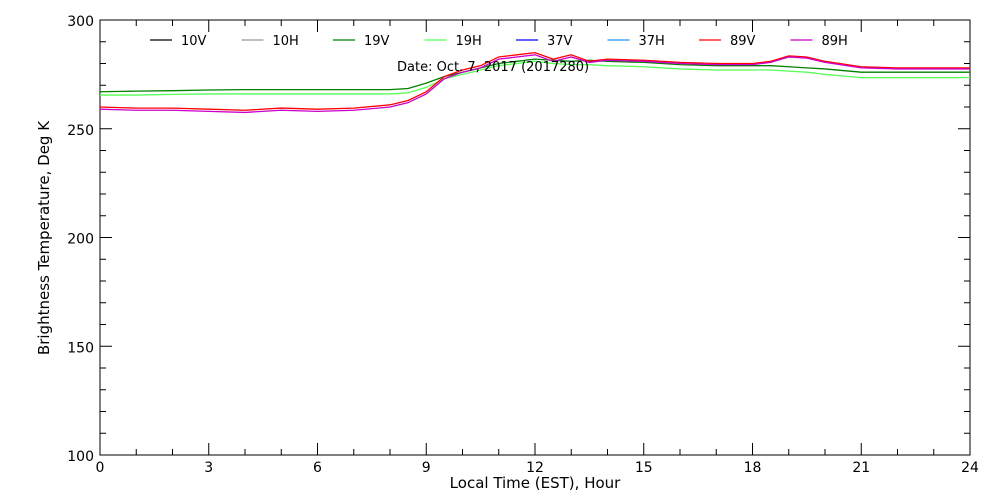 This screenshot has height=500, width=1000. Describe the element at coordinates (377, 41) in the screenshot. I see `legend-label-19V: 19V` at that location.